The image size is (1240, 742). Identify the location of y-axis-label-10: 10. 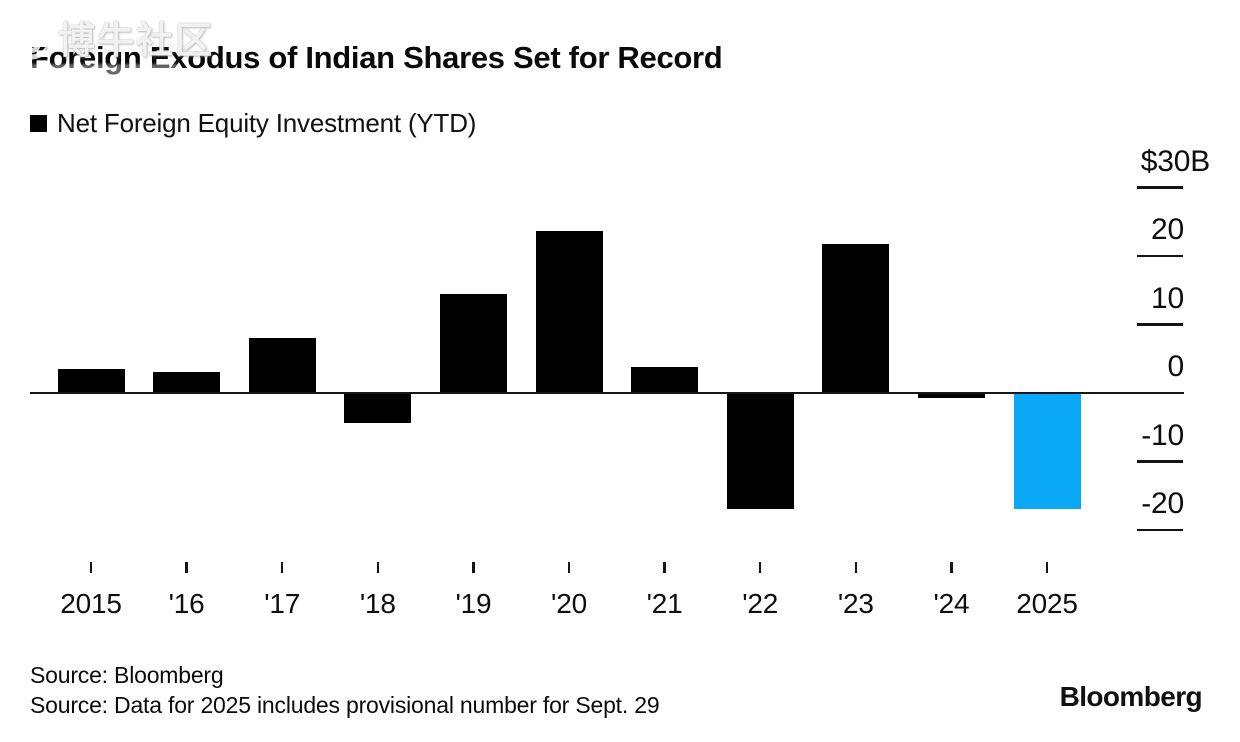
(1167, 298).